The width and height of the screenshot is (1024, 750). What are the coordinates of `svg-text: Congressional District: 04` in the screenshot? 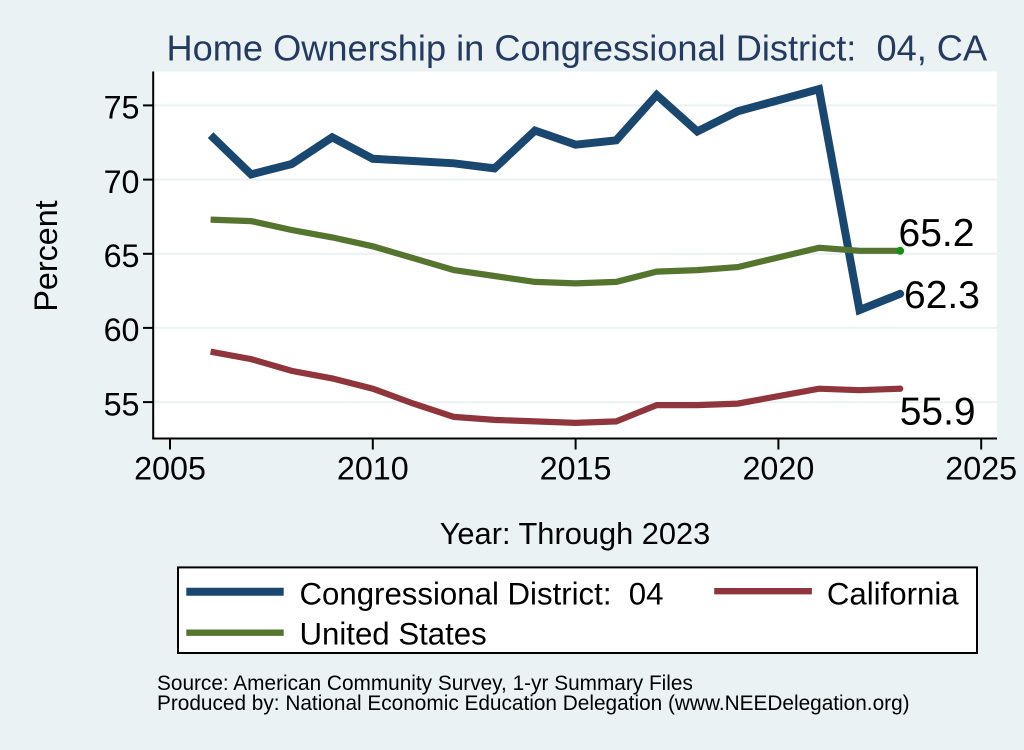 It's located at (482, 594).